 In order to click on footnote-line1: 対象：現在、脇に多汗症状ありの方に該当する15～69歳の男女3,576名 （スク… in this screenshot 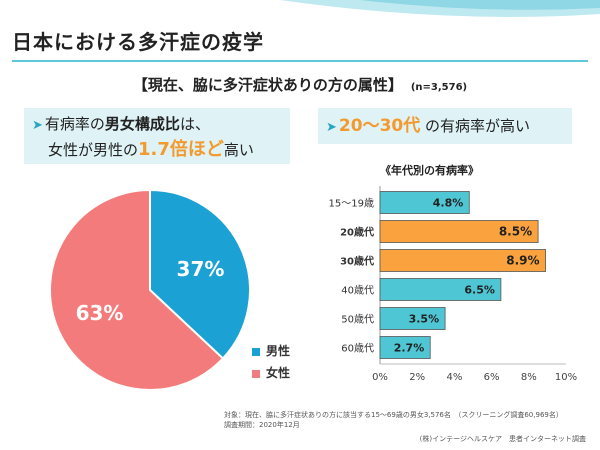, I will do `click(393, 415)`.